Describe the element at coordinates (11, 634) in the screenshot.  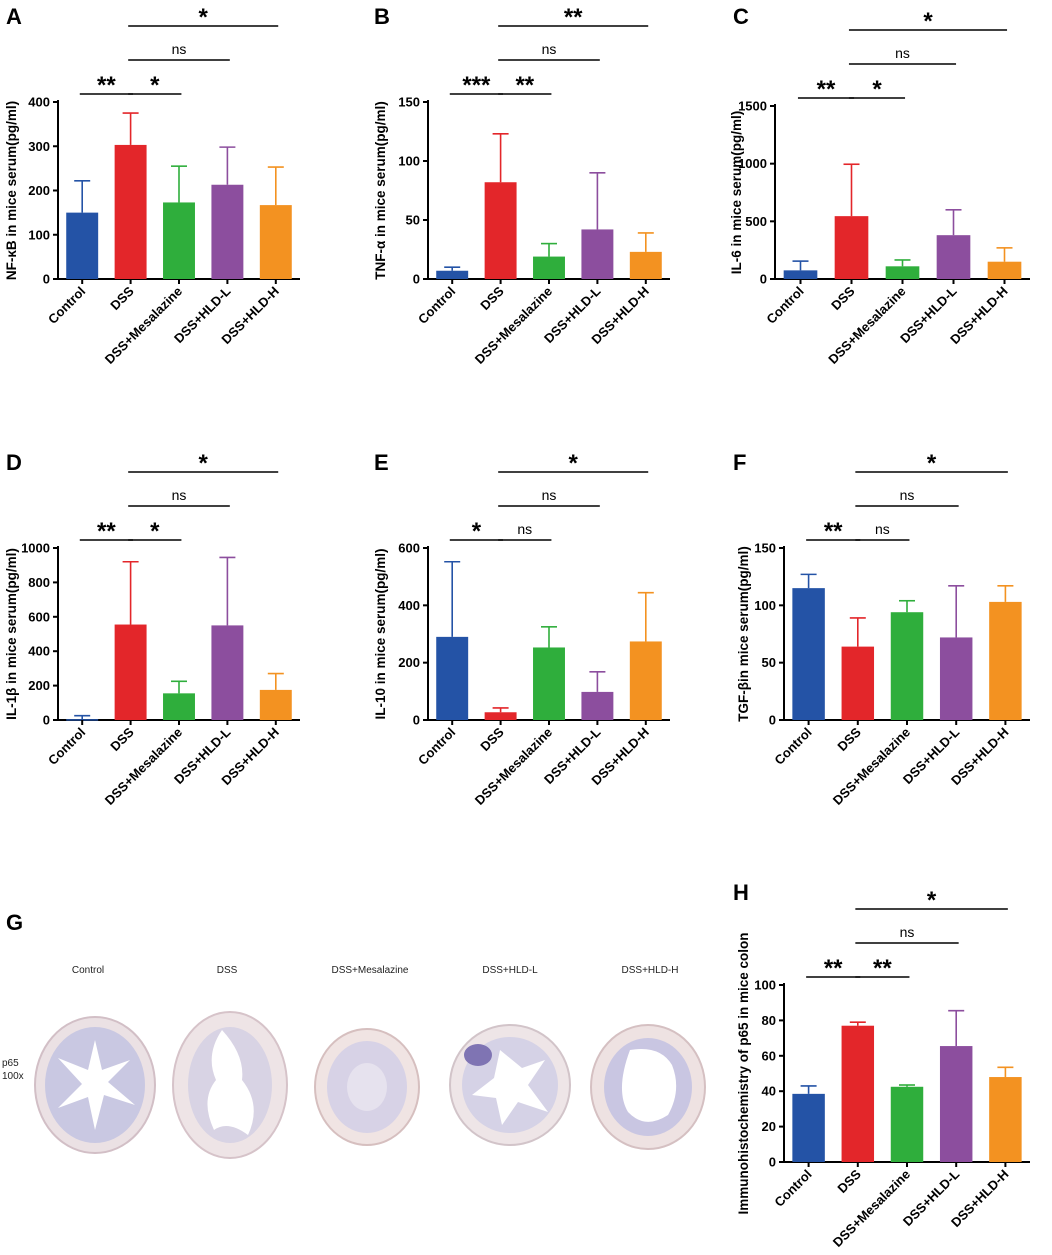
I see `y-axis-label-d: IL-1β in mice serum(pg/ml)` at that location.